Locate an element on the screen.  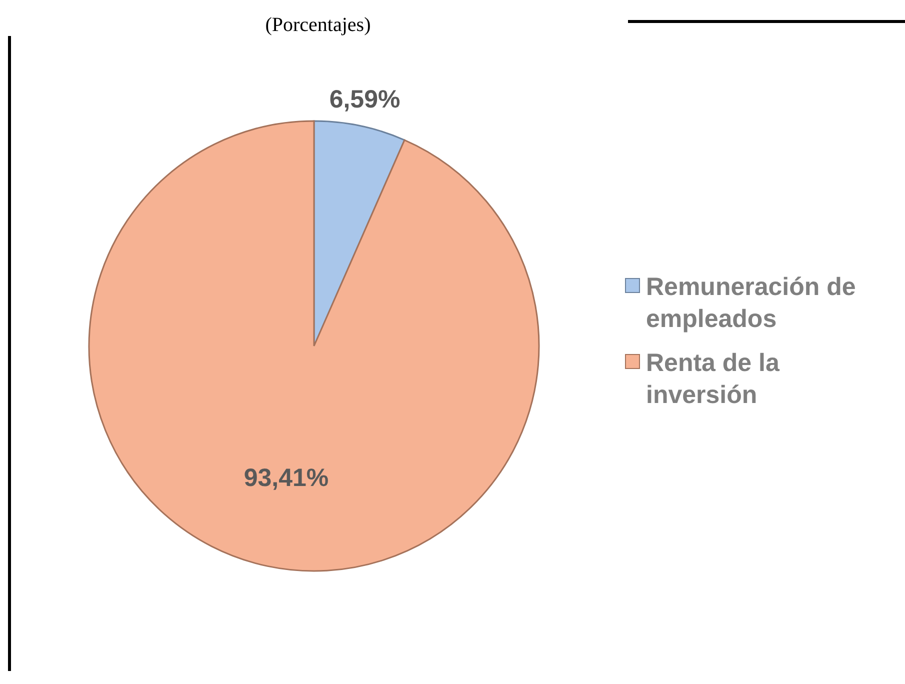
data-label: 6,59% is located at coordinates (364, 99).